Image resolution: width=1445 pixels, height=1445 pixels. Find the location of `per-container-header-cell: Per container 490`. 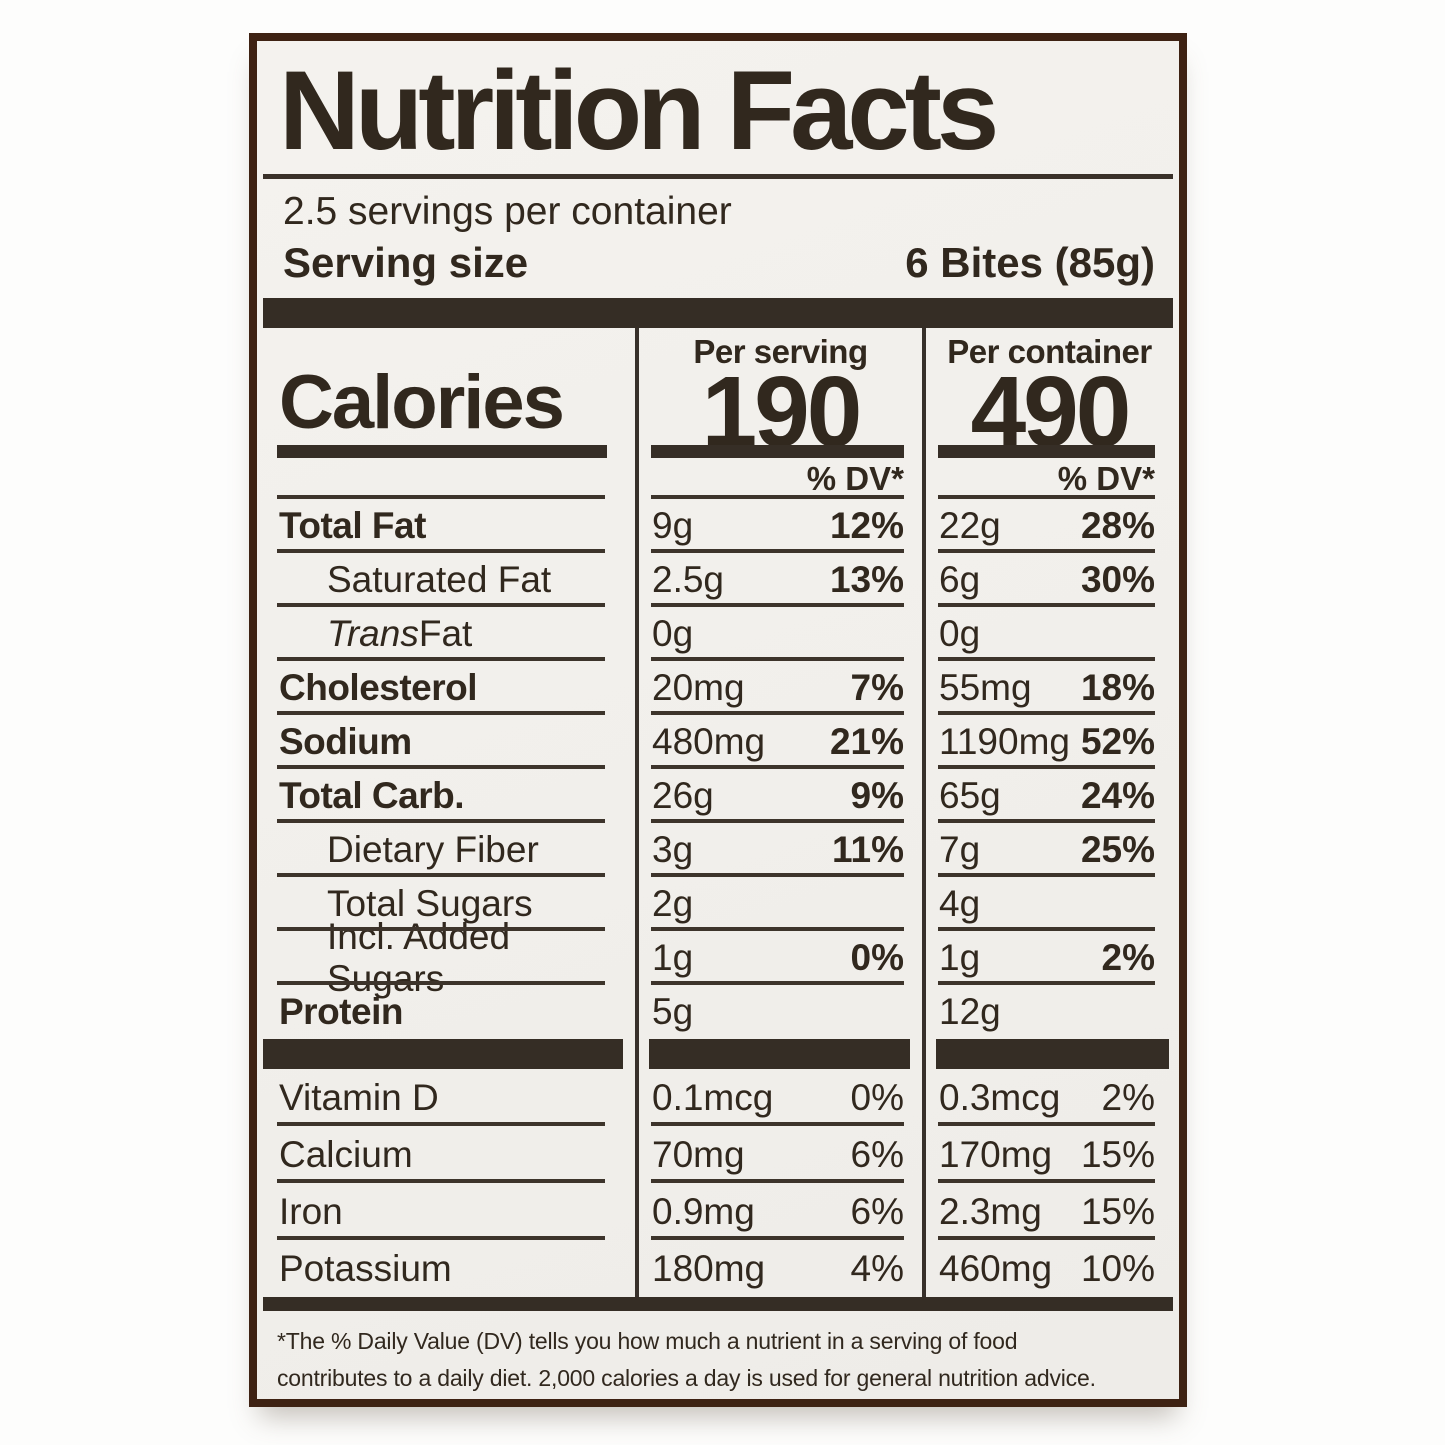

per-container-header-cell: Per container 490 is located at coordinates (1047, 398).